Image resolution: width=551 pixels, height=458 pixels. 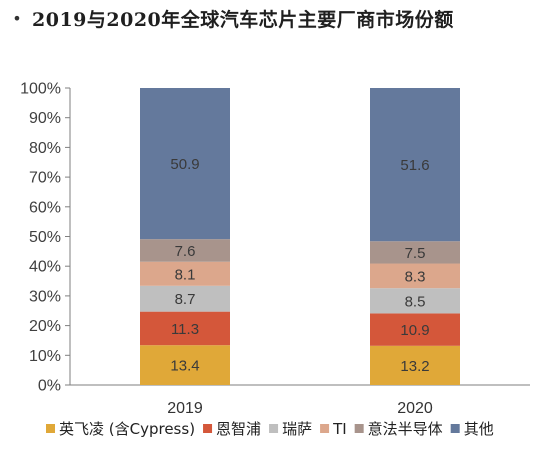 I want to click on y-tick-label: 40%, so click(x=45, y=267).